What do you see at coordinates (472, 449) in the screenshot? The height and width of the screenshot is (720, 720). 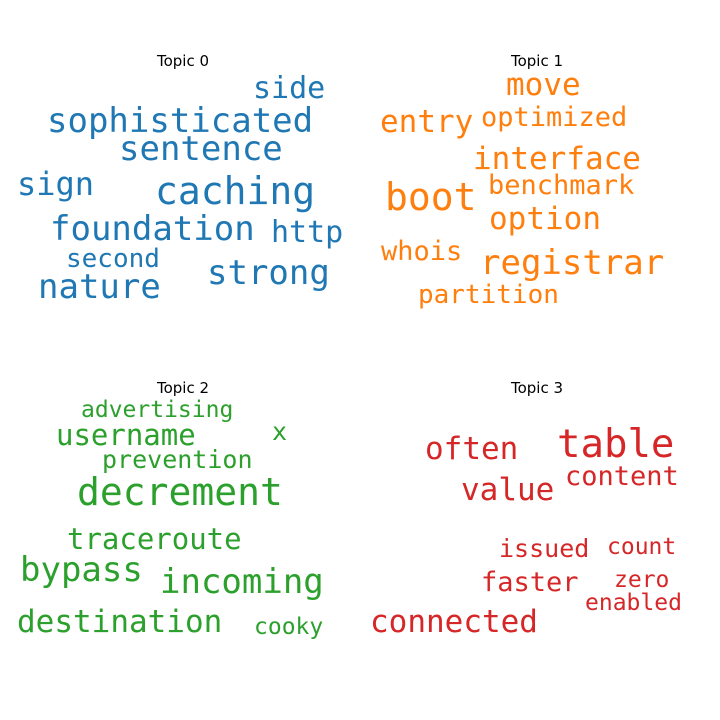 I see `topic-3-word-often: often` at bounding box center [472, 449].